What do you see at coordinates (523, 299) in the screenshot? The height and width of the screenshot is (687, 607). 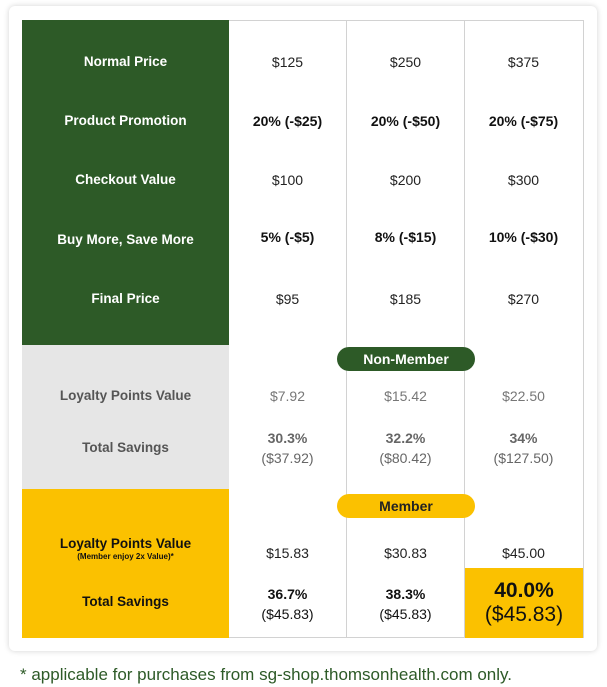 I see `final-price-value: $270` at bounding box center [523, 299].